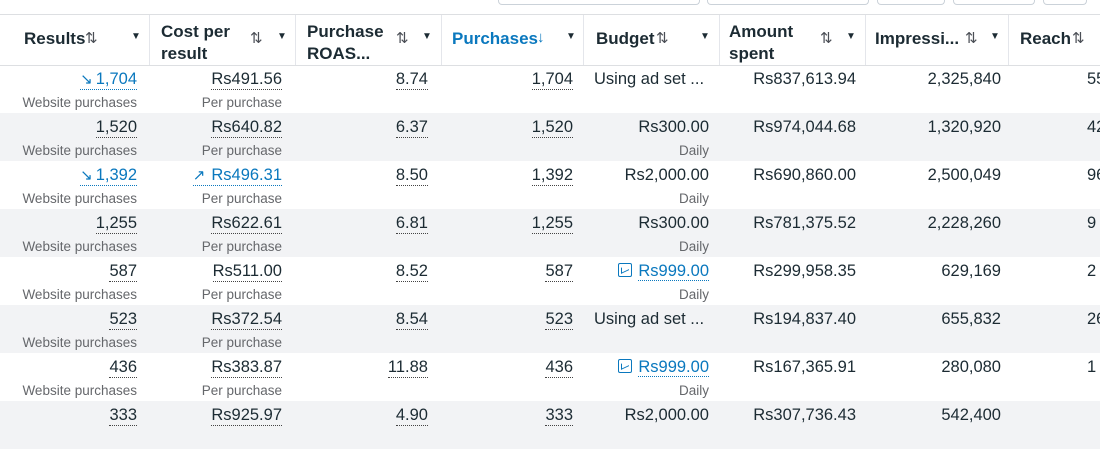  What do you see at coordinates (123, 416) in the screenshot?
I see `results-value: 333` at bounding box center [123, 416].